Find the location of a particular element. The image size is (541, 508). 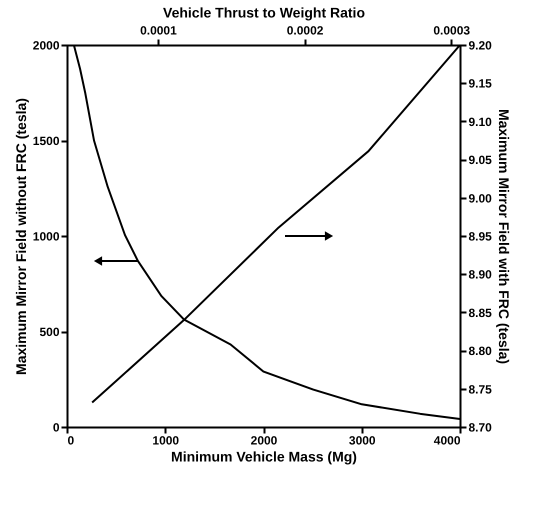

y2-tick-label: 8.70 is located at coordinates (480, 427).